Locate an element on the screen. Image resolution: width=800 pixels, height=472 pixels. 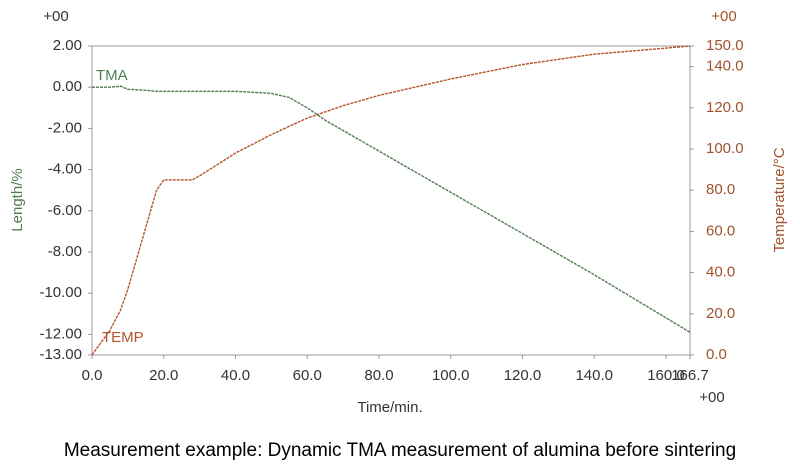
y2-exponent: +00 is located at coordinates (723, 16).